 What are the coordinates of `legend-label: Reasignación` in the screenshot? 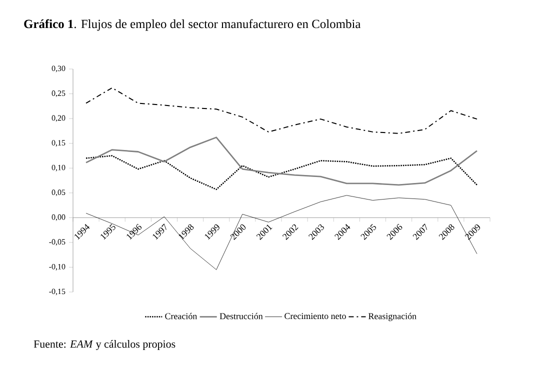 It's located at (392, 317).